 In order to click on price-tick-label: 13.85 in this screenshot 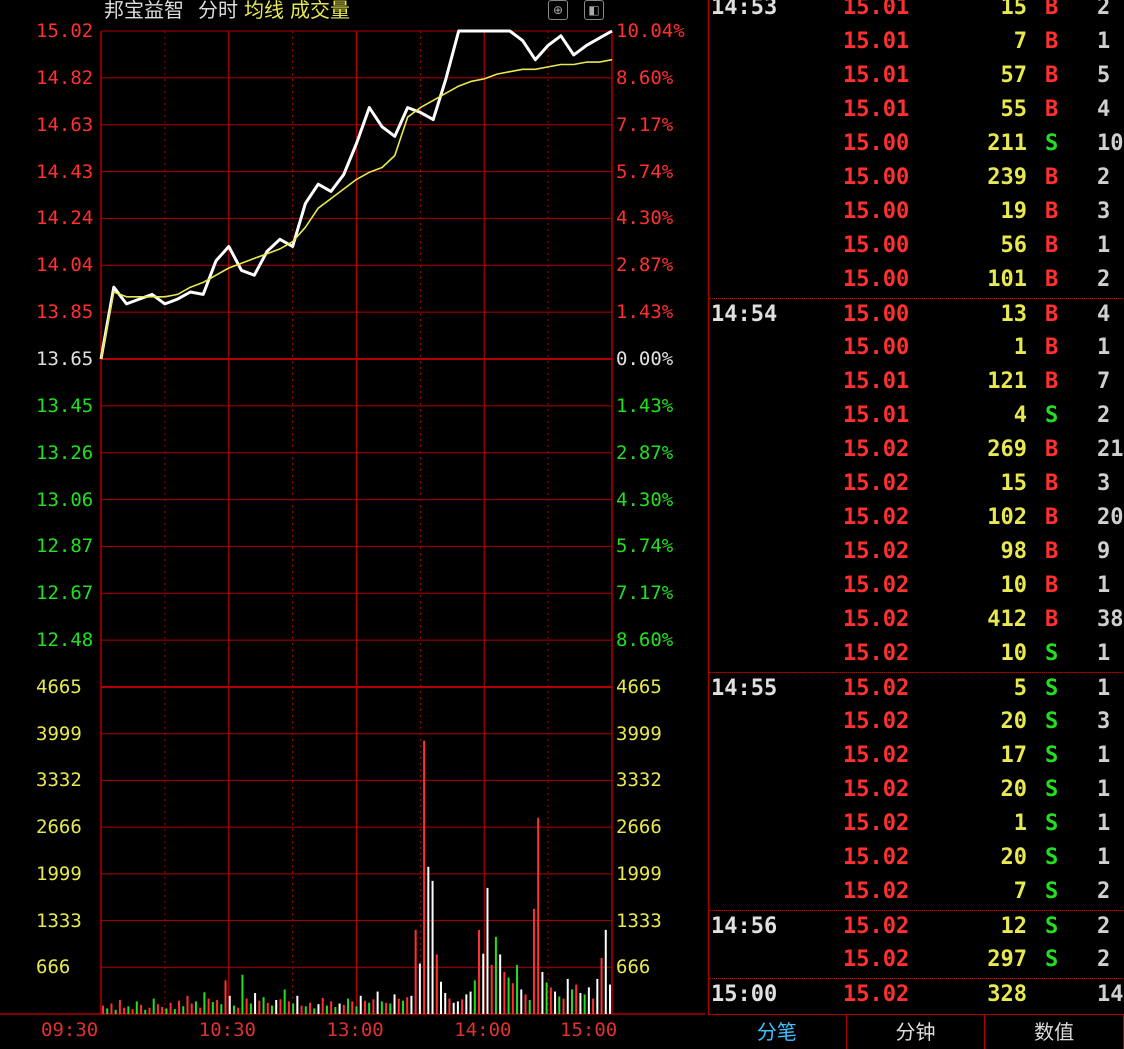, I will do `click(65, 312)`.